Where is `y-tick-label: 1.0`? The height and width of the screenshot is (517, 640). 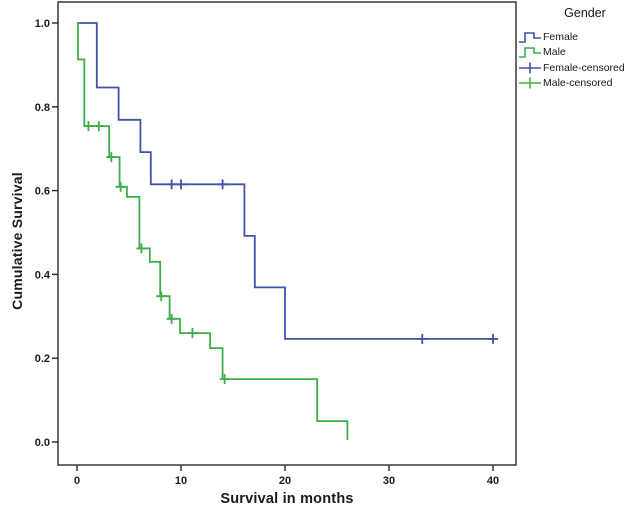 y-tick-label: 1.0 is located at coordinates (42, 24).